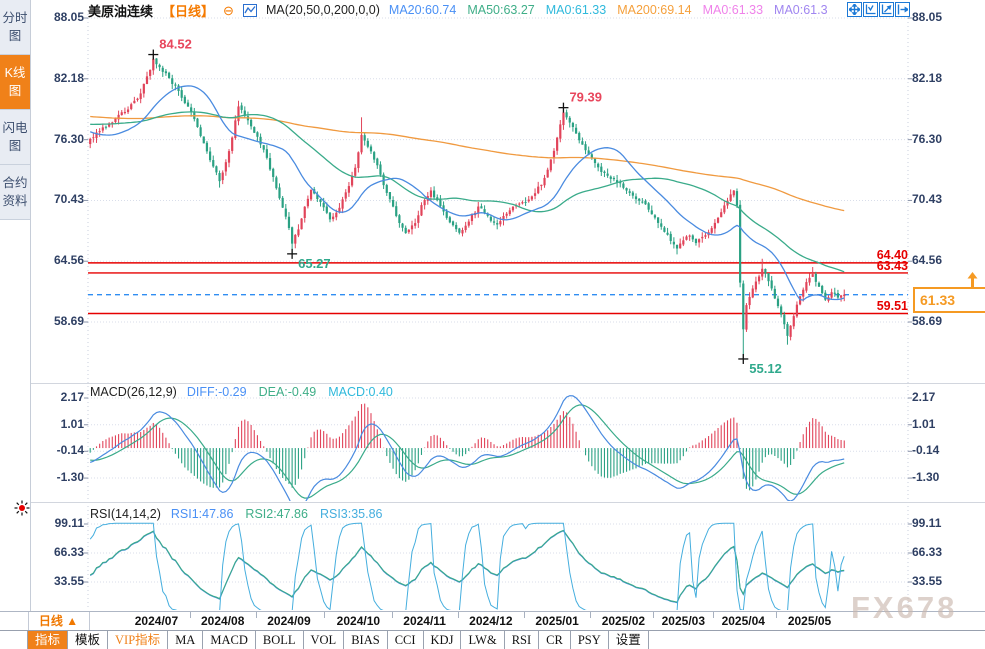 The width and height of the screenshot is (985, 649). Describe the element at coordinates (175, 44) in the screenshot. I see `price-annotation-84.52: 84.52` at that location.